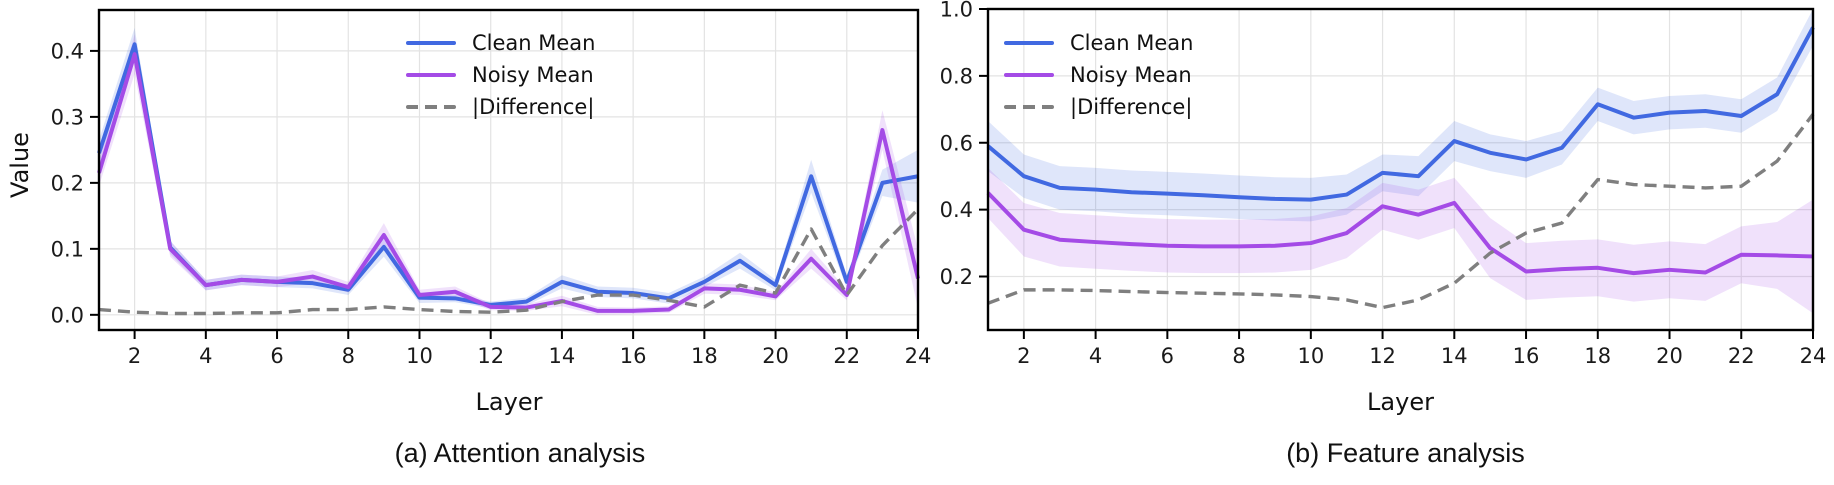 The image size is (1834, 485). Describe the element at coordinates (67, 249) in the screenshot. I see `y-tick-label: 0.1` at that location.